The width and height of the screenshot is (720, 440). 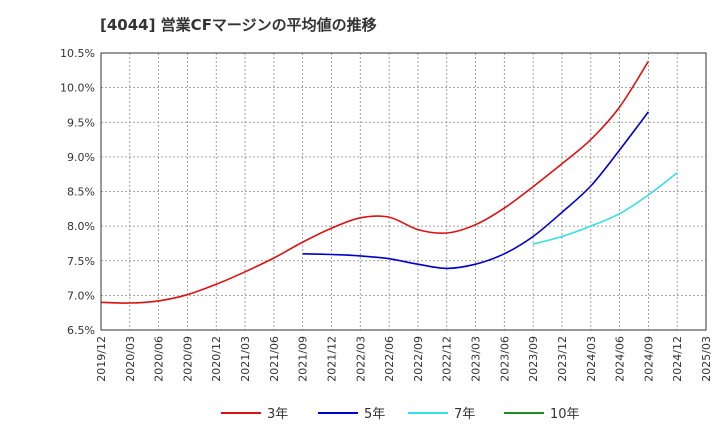 What do you see at coordinates (81, 122) in the screenshot?
I see `y-tick-label: 9.5%` at bounding box center [81, 122].